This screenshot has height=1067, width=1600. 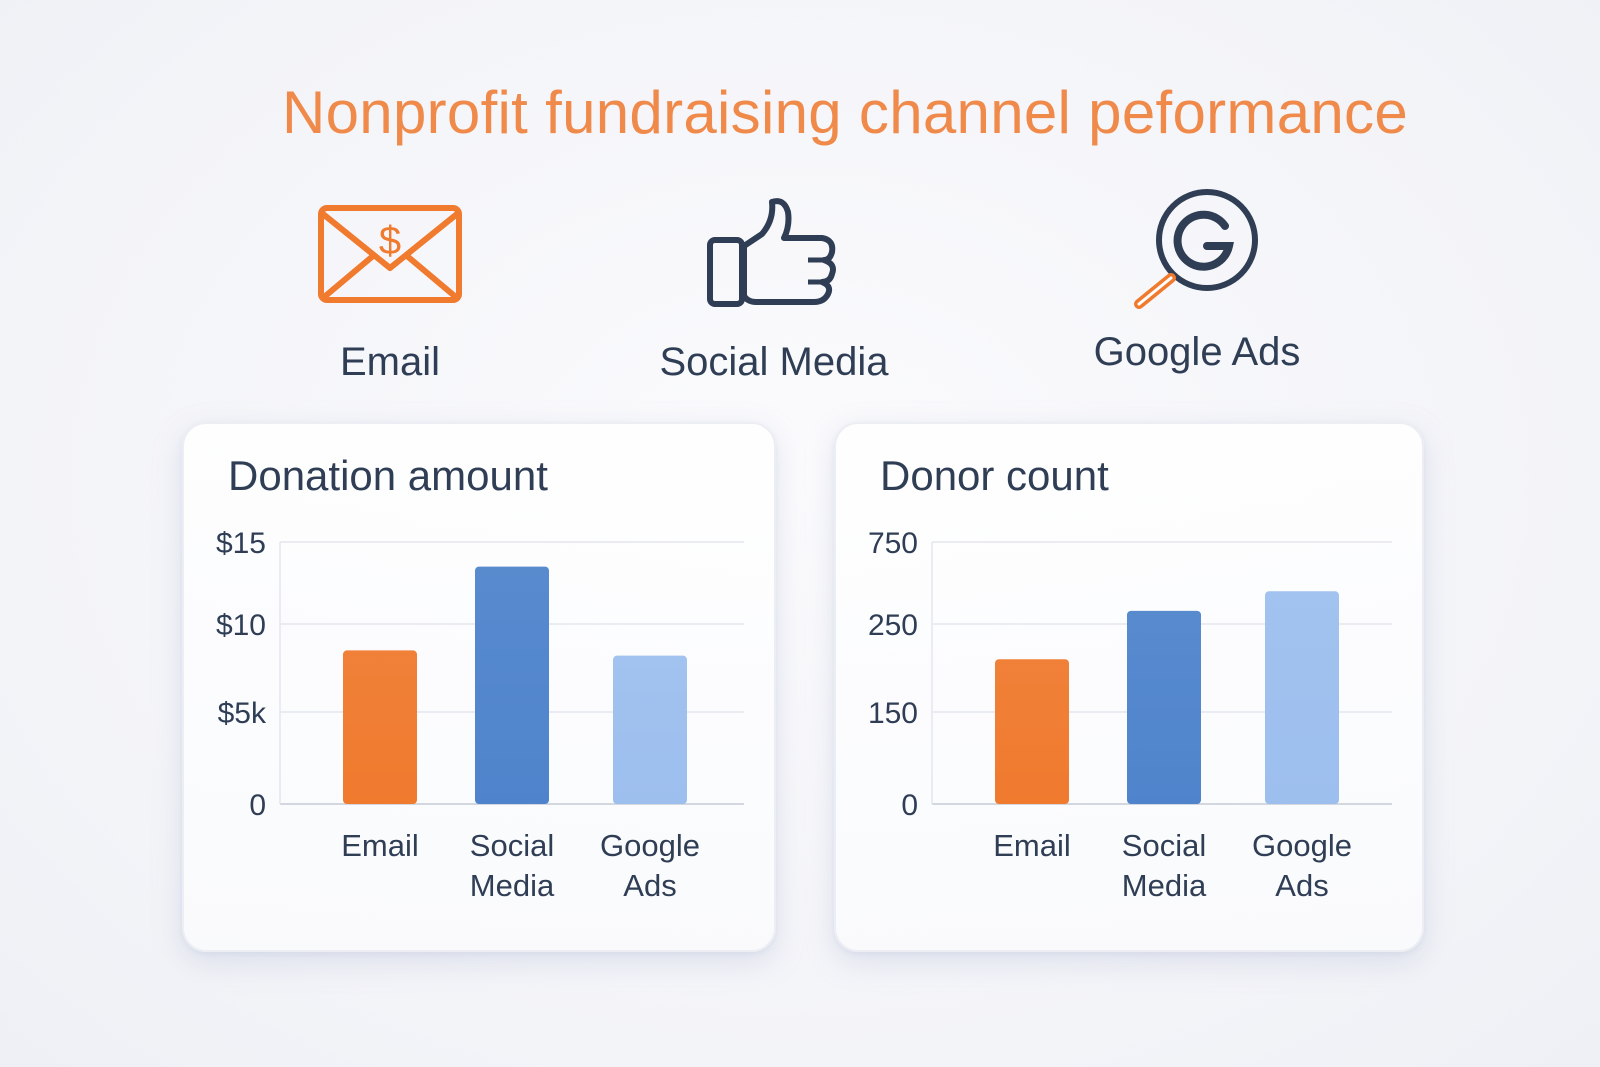 I want to click on channel-email: $ Email, so click(x=390, y=292).